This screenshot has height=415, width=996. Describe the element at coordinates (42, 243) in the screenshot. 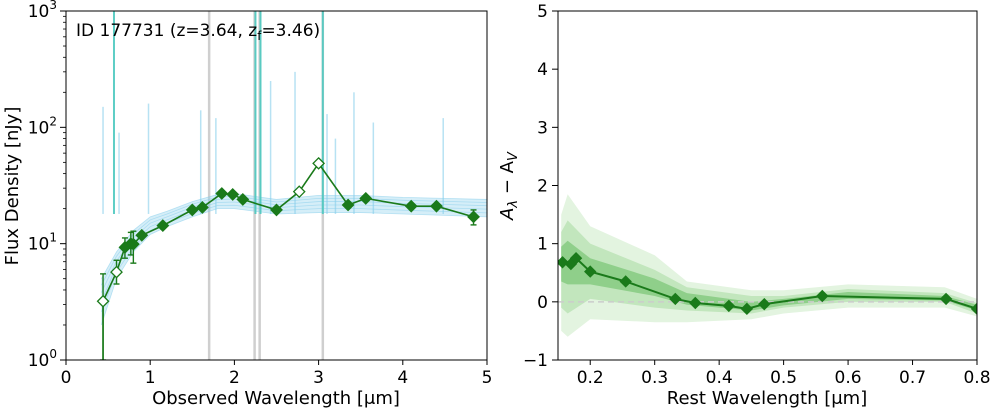

I see `sed-y-tick-label: 10¹` at that location.